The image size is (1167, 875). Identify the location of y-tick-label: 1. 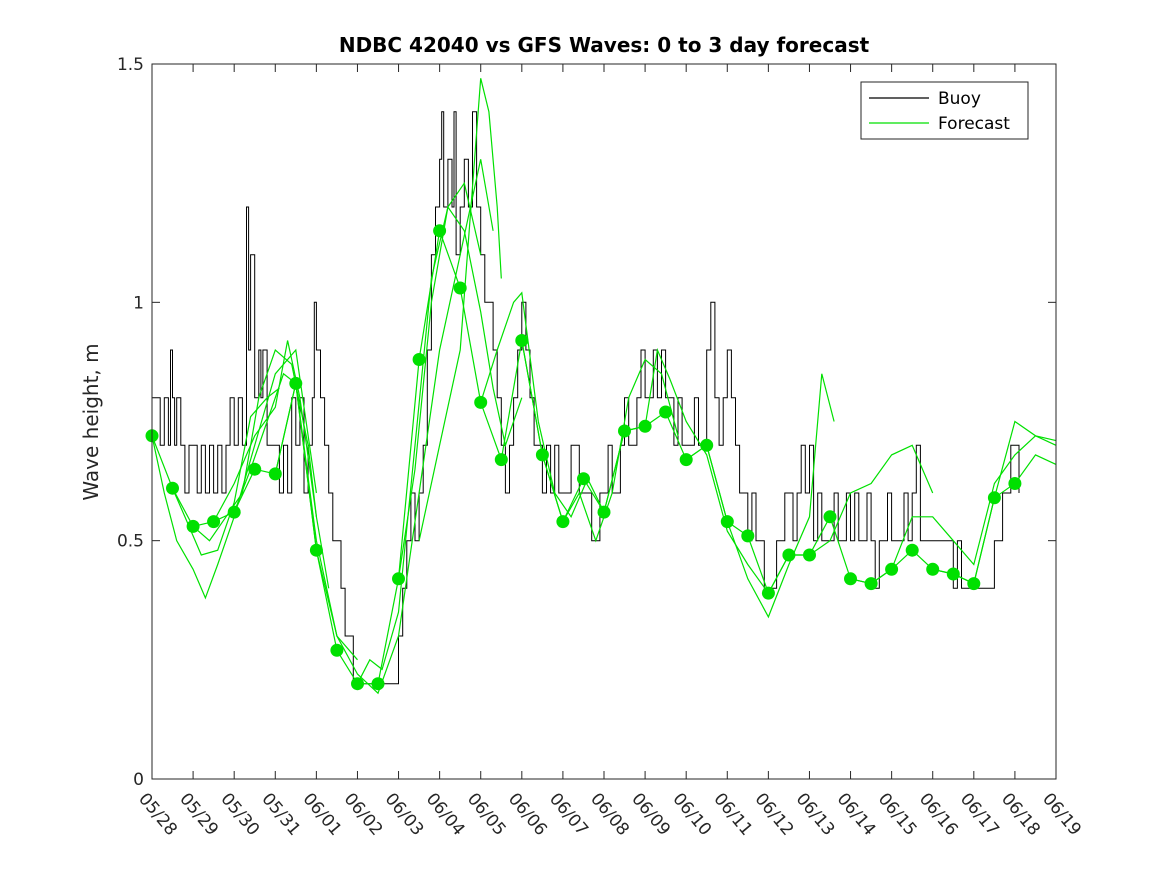
(138, 303).